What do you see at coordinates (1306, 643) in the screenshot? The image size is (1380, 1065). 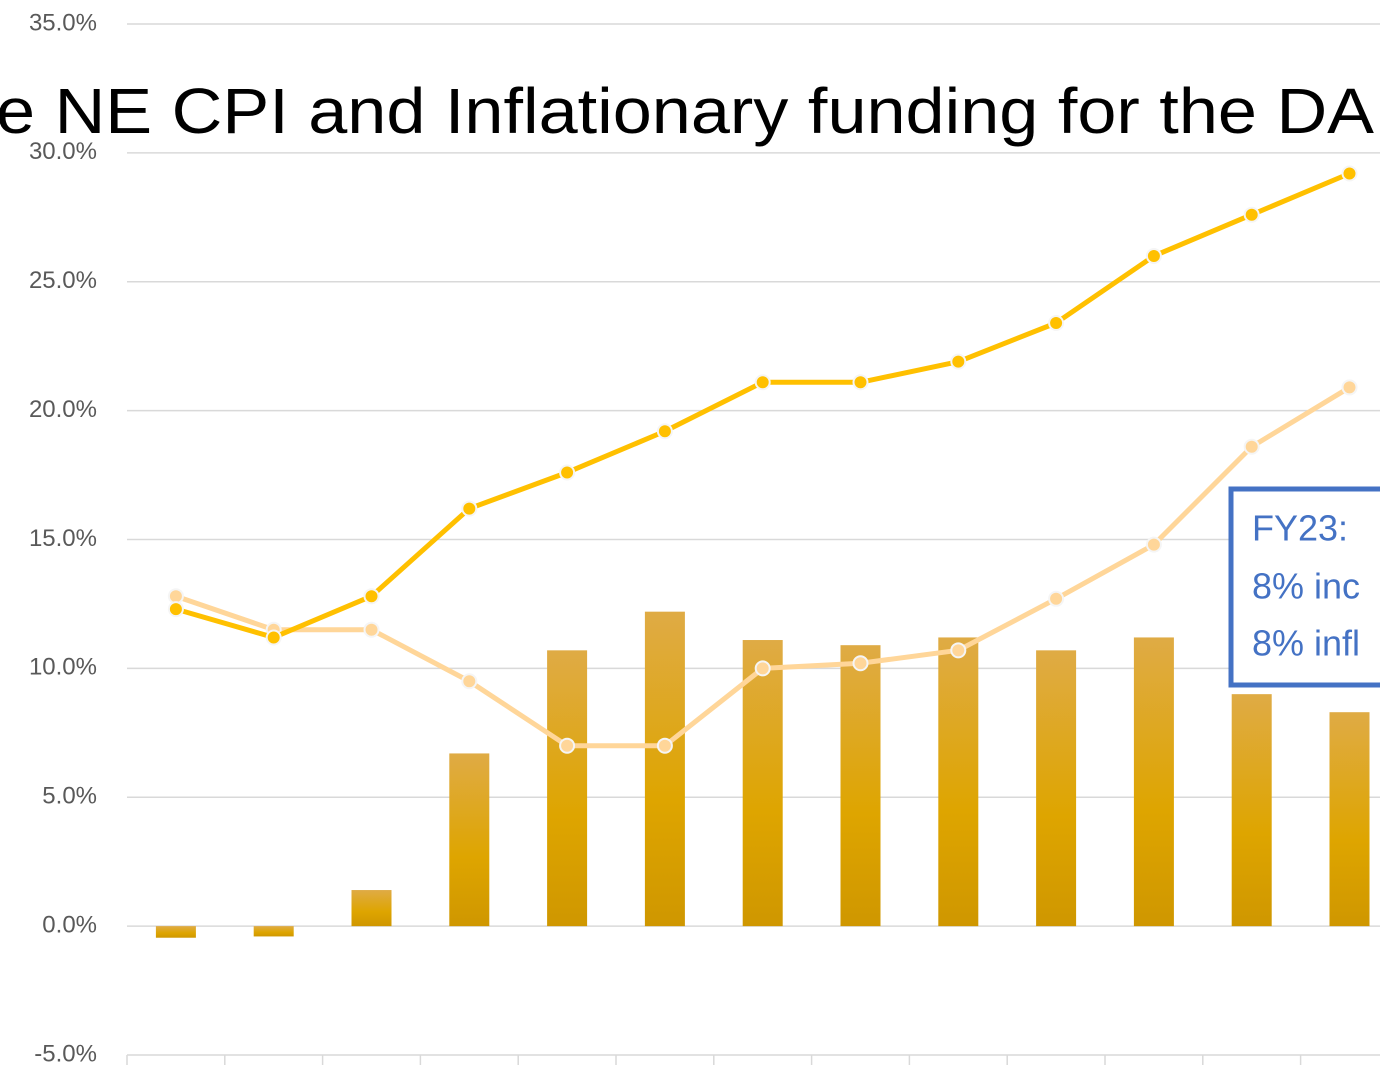 I see `annotation-line: 8% infl` at bounding box center [1306, 643].